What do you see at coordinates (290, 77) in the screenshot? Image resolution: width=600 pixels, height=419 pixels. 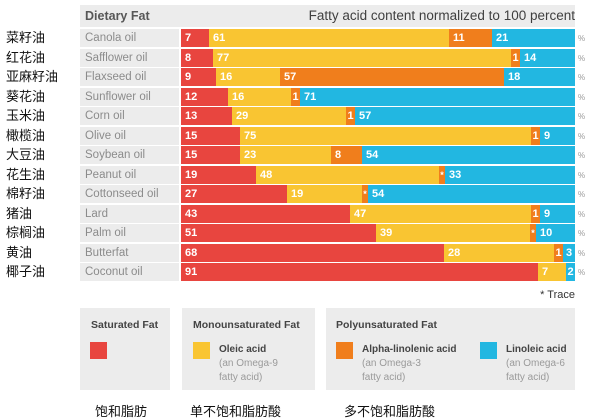 I see `bar-value-label: 57` at bounding box center [290, 77].